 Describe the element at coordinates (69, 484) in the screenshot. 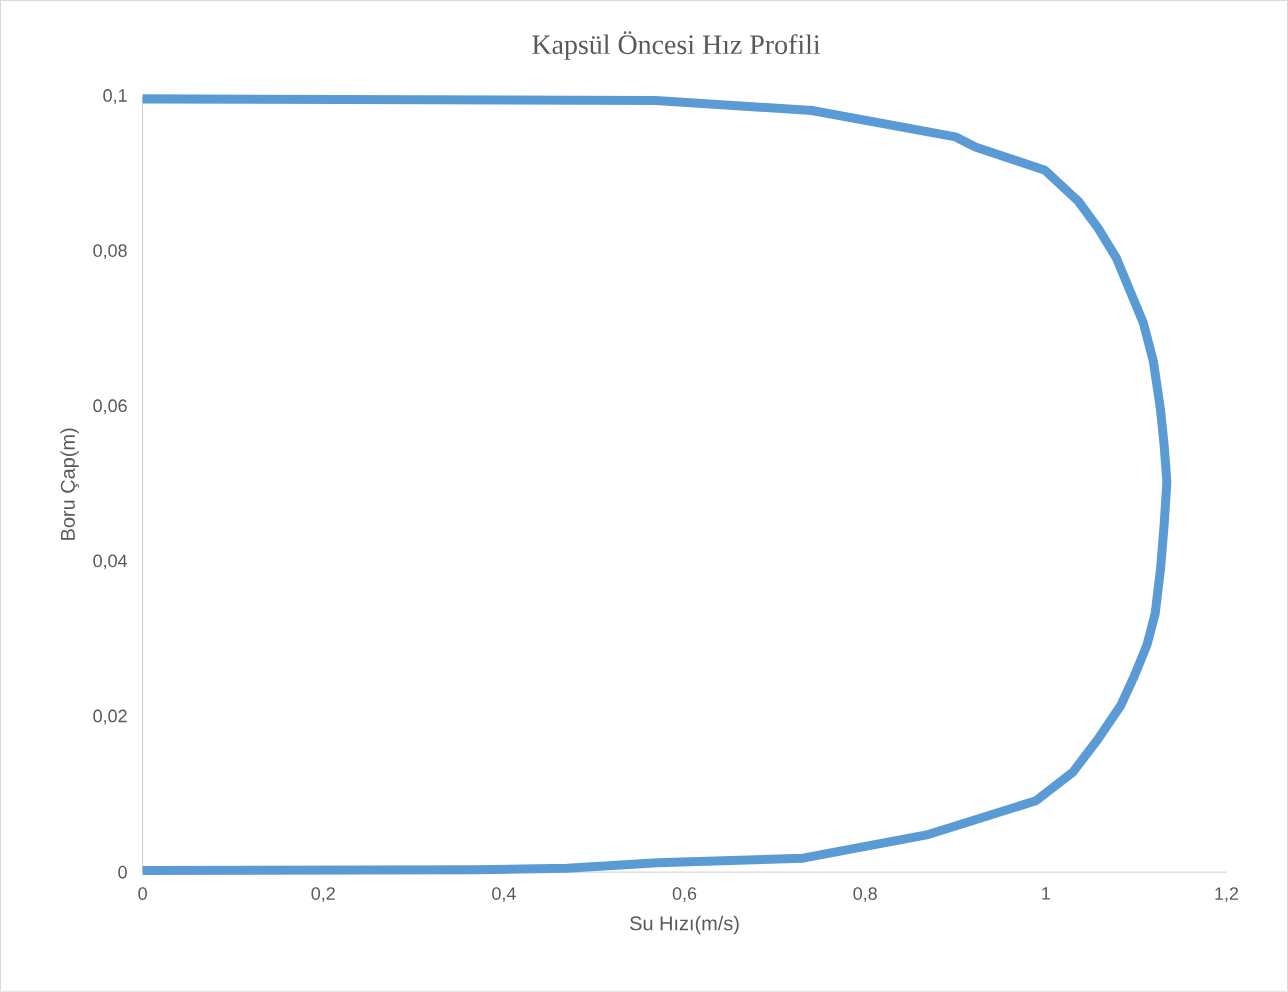

I see `y-axis-title: Boru Çap(m)` at that location.